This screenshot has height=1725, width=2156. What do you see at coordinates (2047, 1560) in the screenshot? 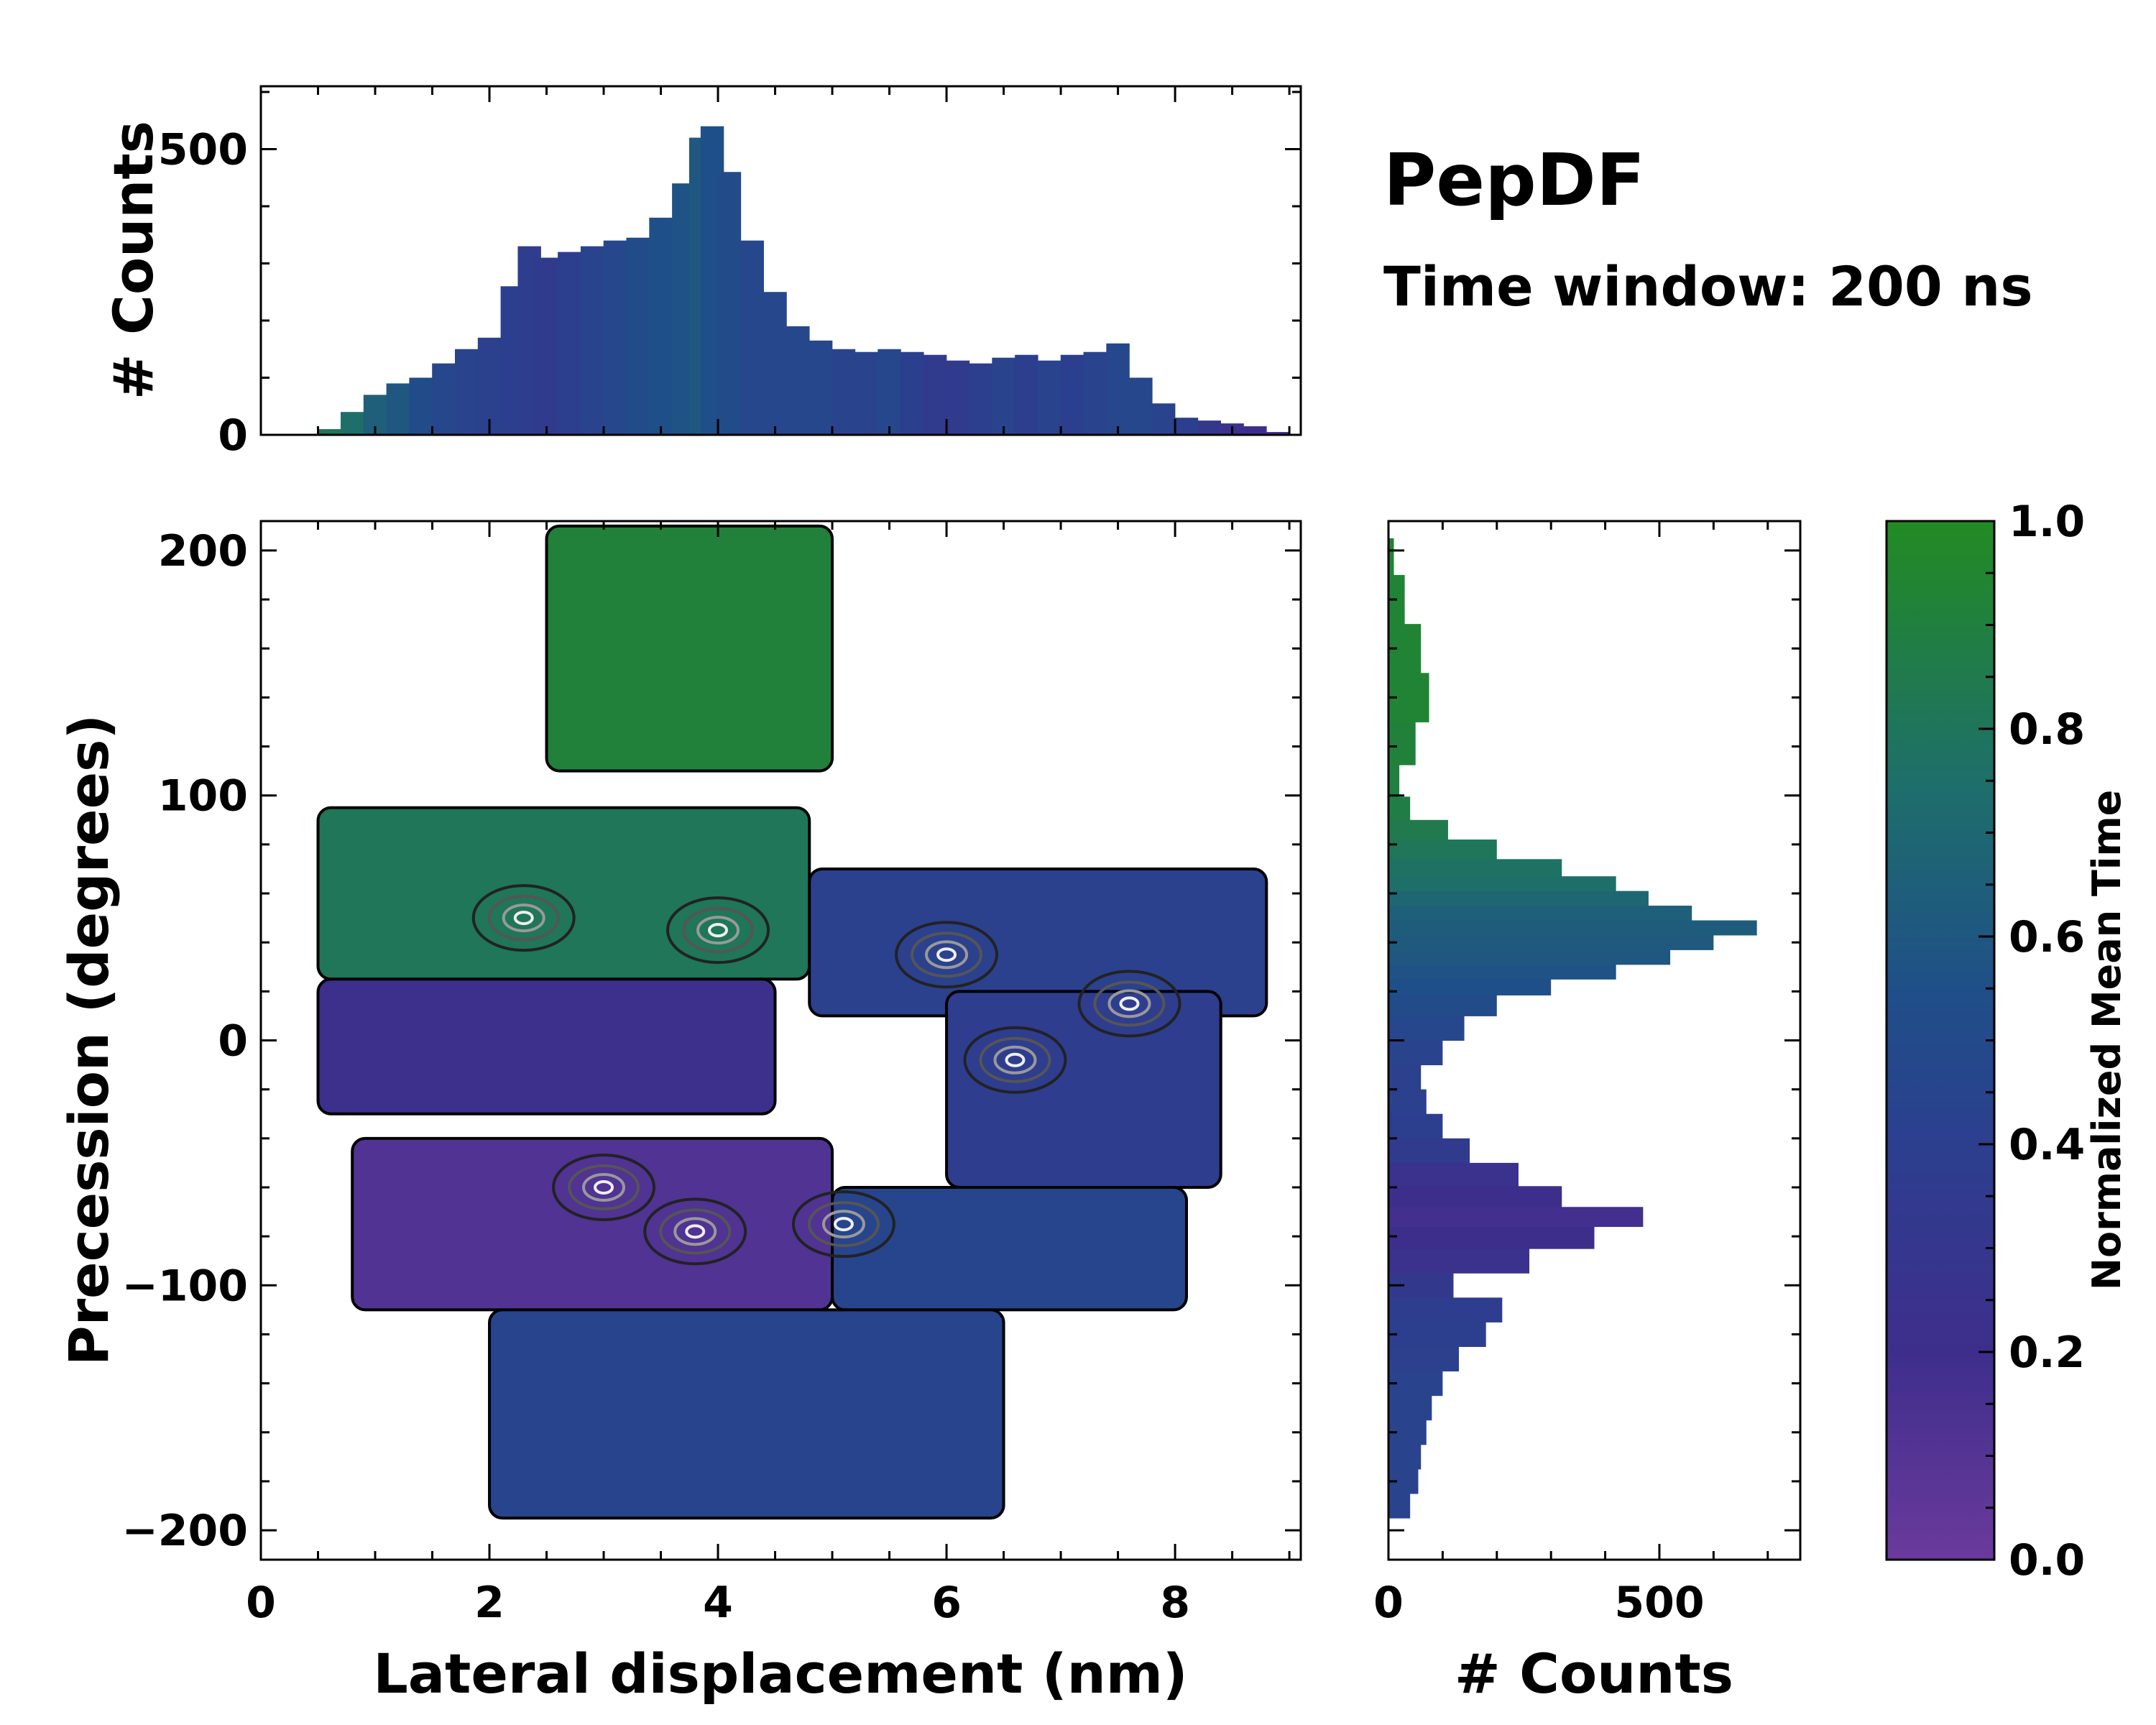
I see `colorbar-tick-label: 0.0` at bounding box center [2047, 1560].